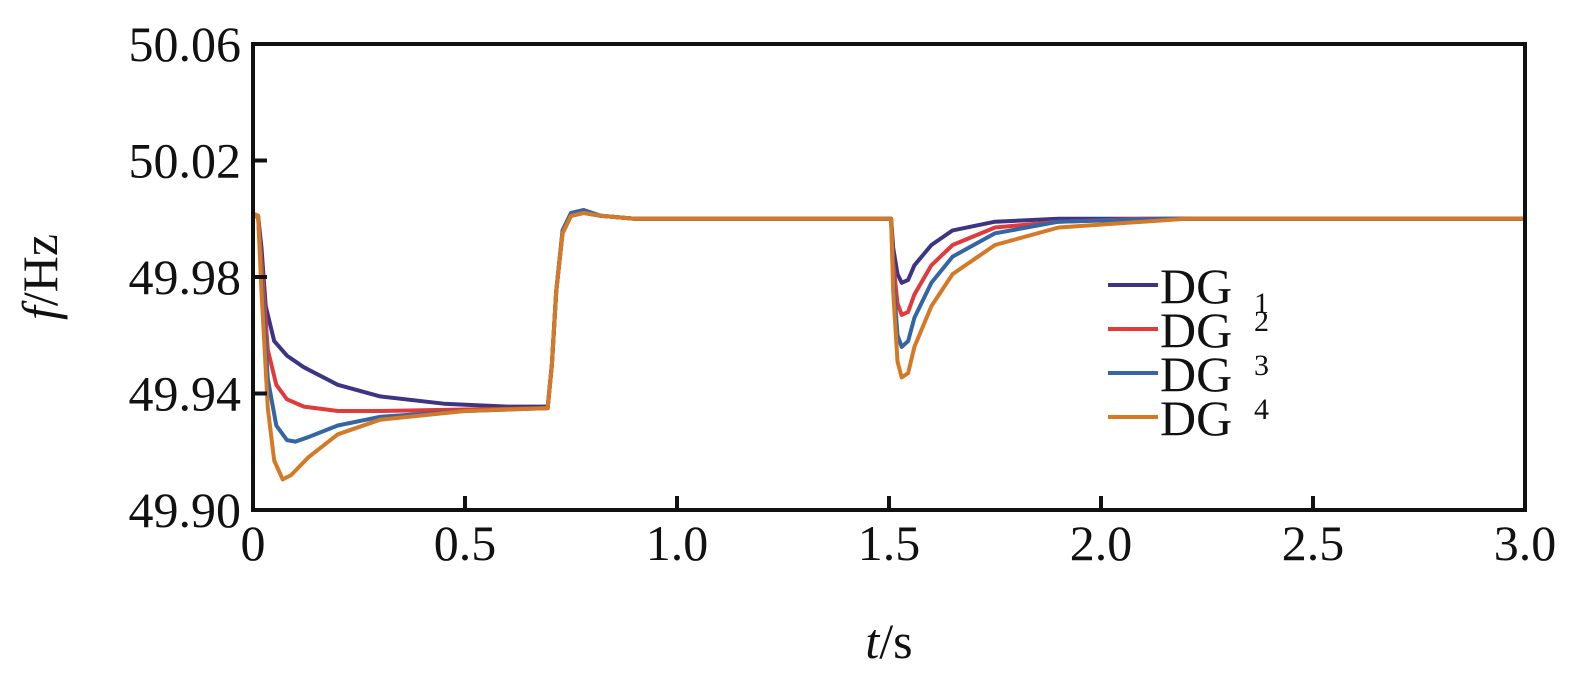  Describe the element at coordinates (40, 277) in the screenshot. I see `y-axis-label: f/Hz` at that location.